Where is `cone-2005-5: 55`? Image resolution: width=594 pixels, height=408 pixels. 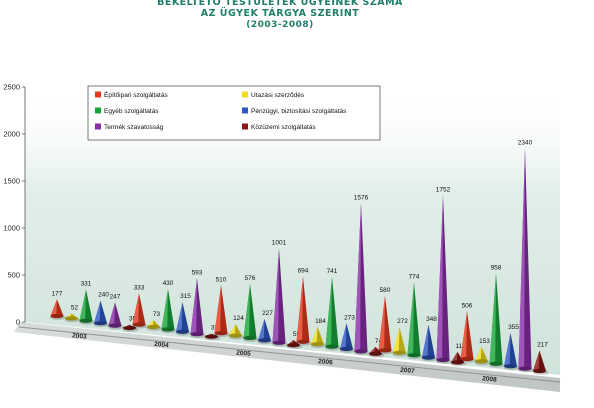
cone-2005-5: 55 is located at coordinates (294, 340).